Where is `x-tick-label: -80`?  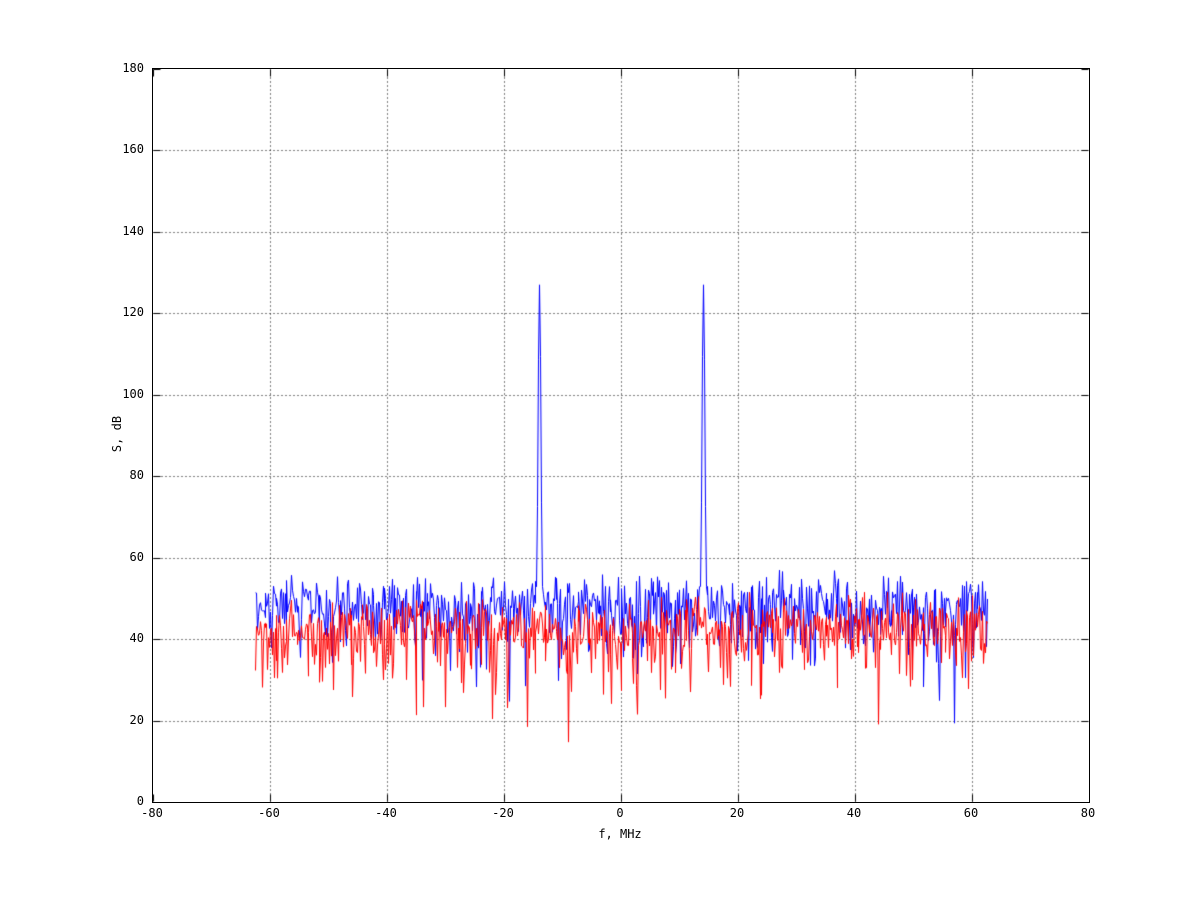
x-tick-label: -80 is located at coordinates (152, 813).